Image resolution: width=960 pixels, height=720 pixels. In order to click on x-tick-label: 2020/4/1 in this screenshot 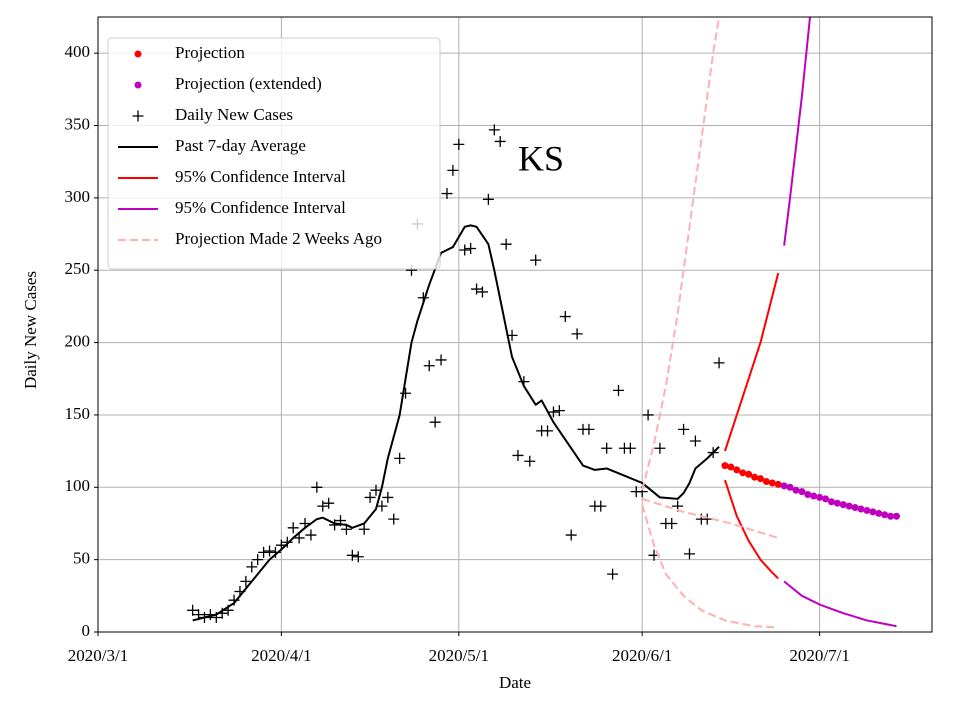, I will do `click(281, 655)`.